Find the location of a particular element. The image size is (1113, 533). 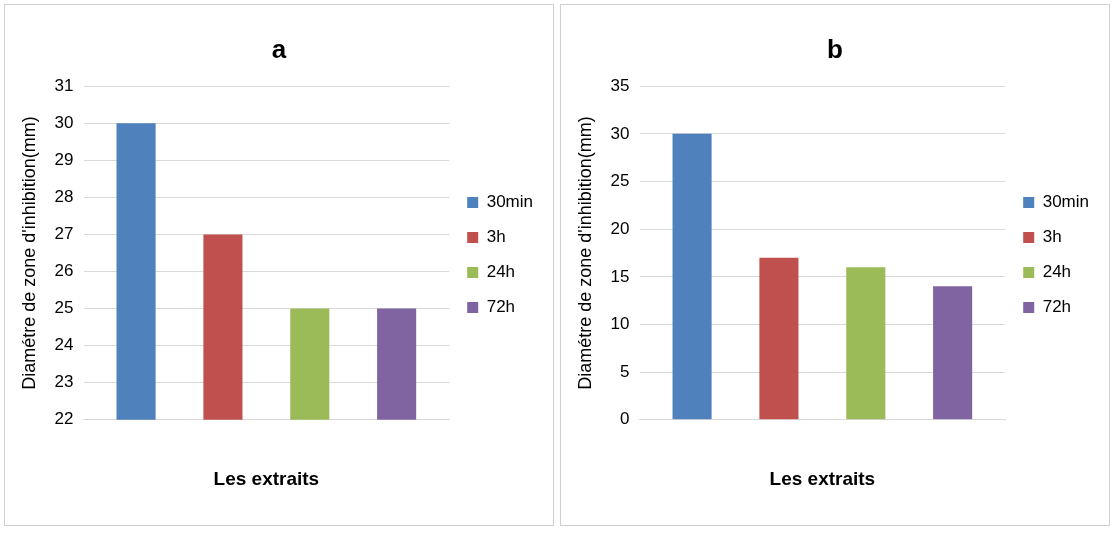

y-tick-label: 10 is located at coordinates (620, 324).